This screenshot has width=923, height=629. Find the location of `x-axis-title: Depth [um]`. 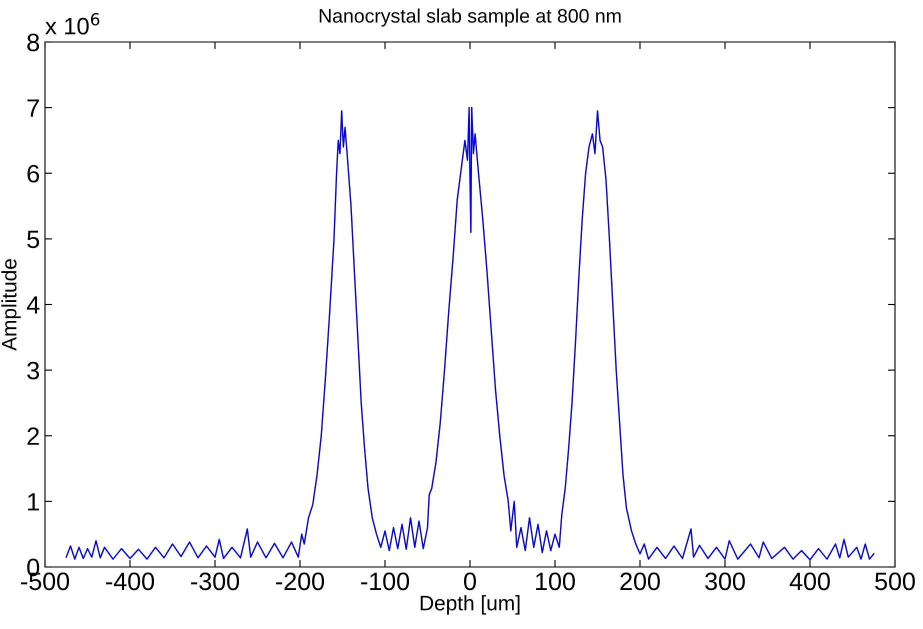

x-axis-title: Depth [um] is located at coordinates (470, 605).